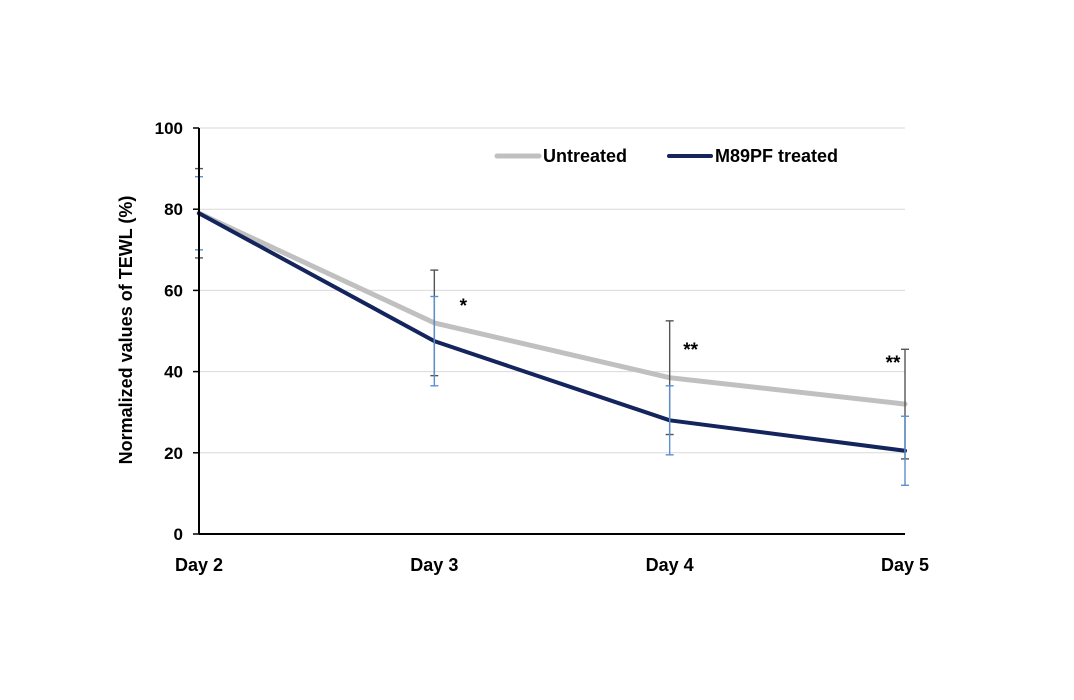  What do you see at coordinates (199, 565) in the screenshot?
I see `x-tick-label: Day 2` at bounding box center [199, 565].